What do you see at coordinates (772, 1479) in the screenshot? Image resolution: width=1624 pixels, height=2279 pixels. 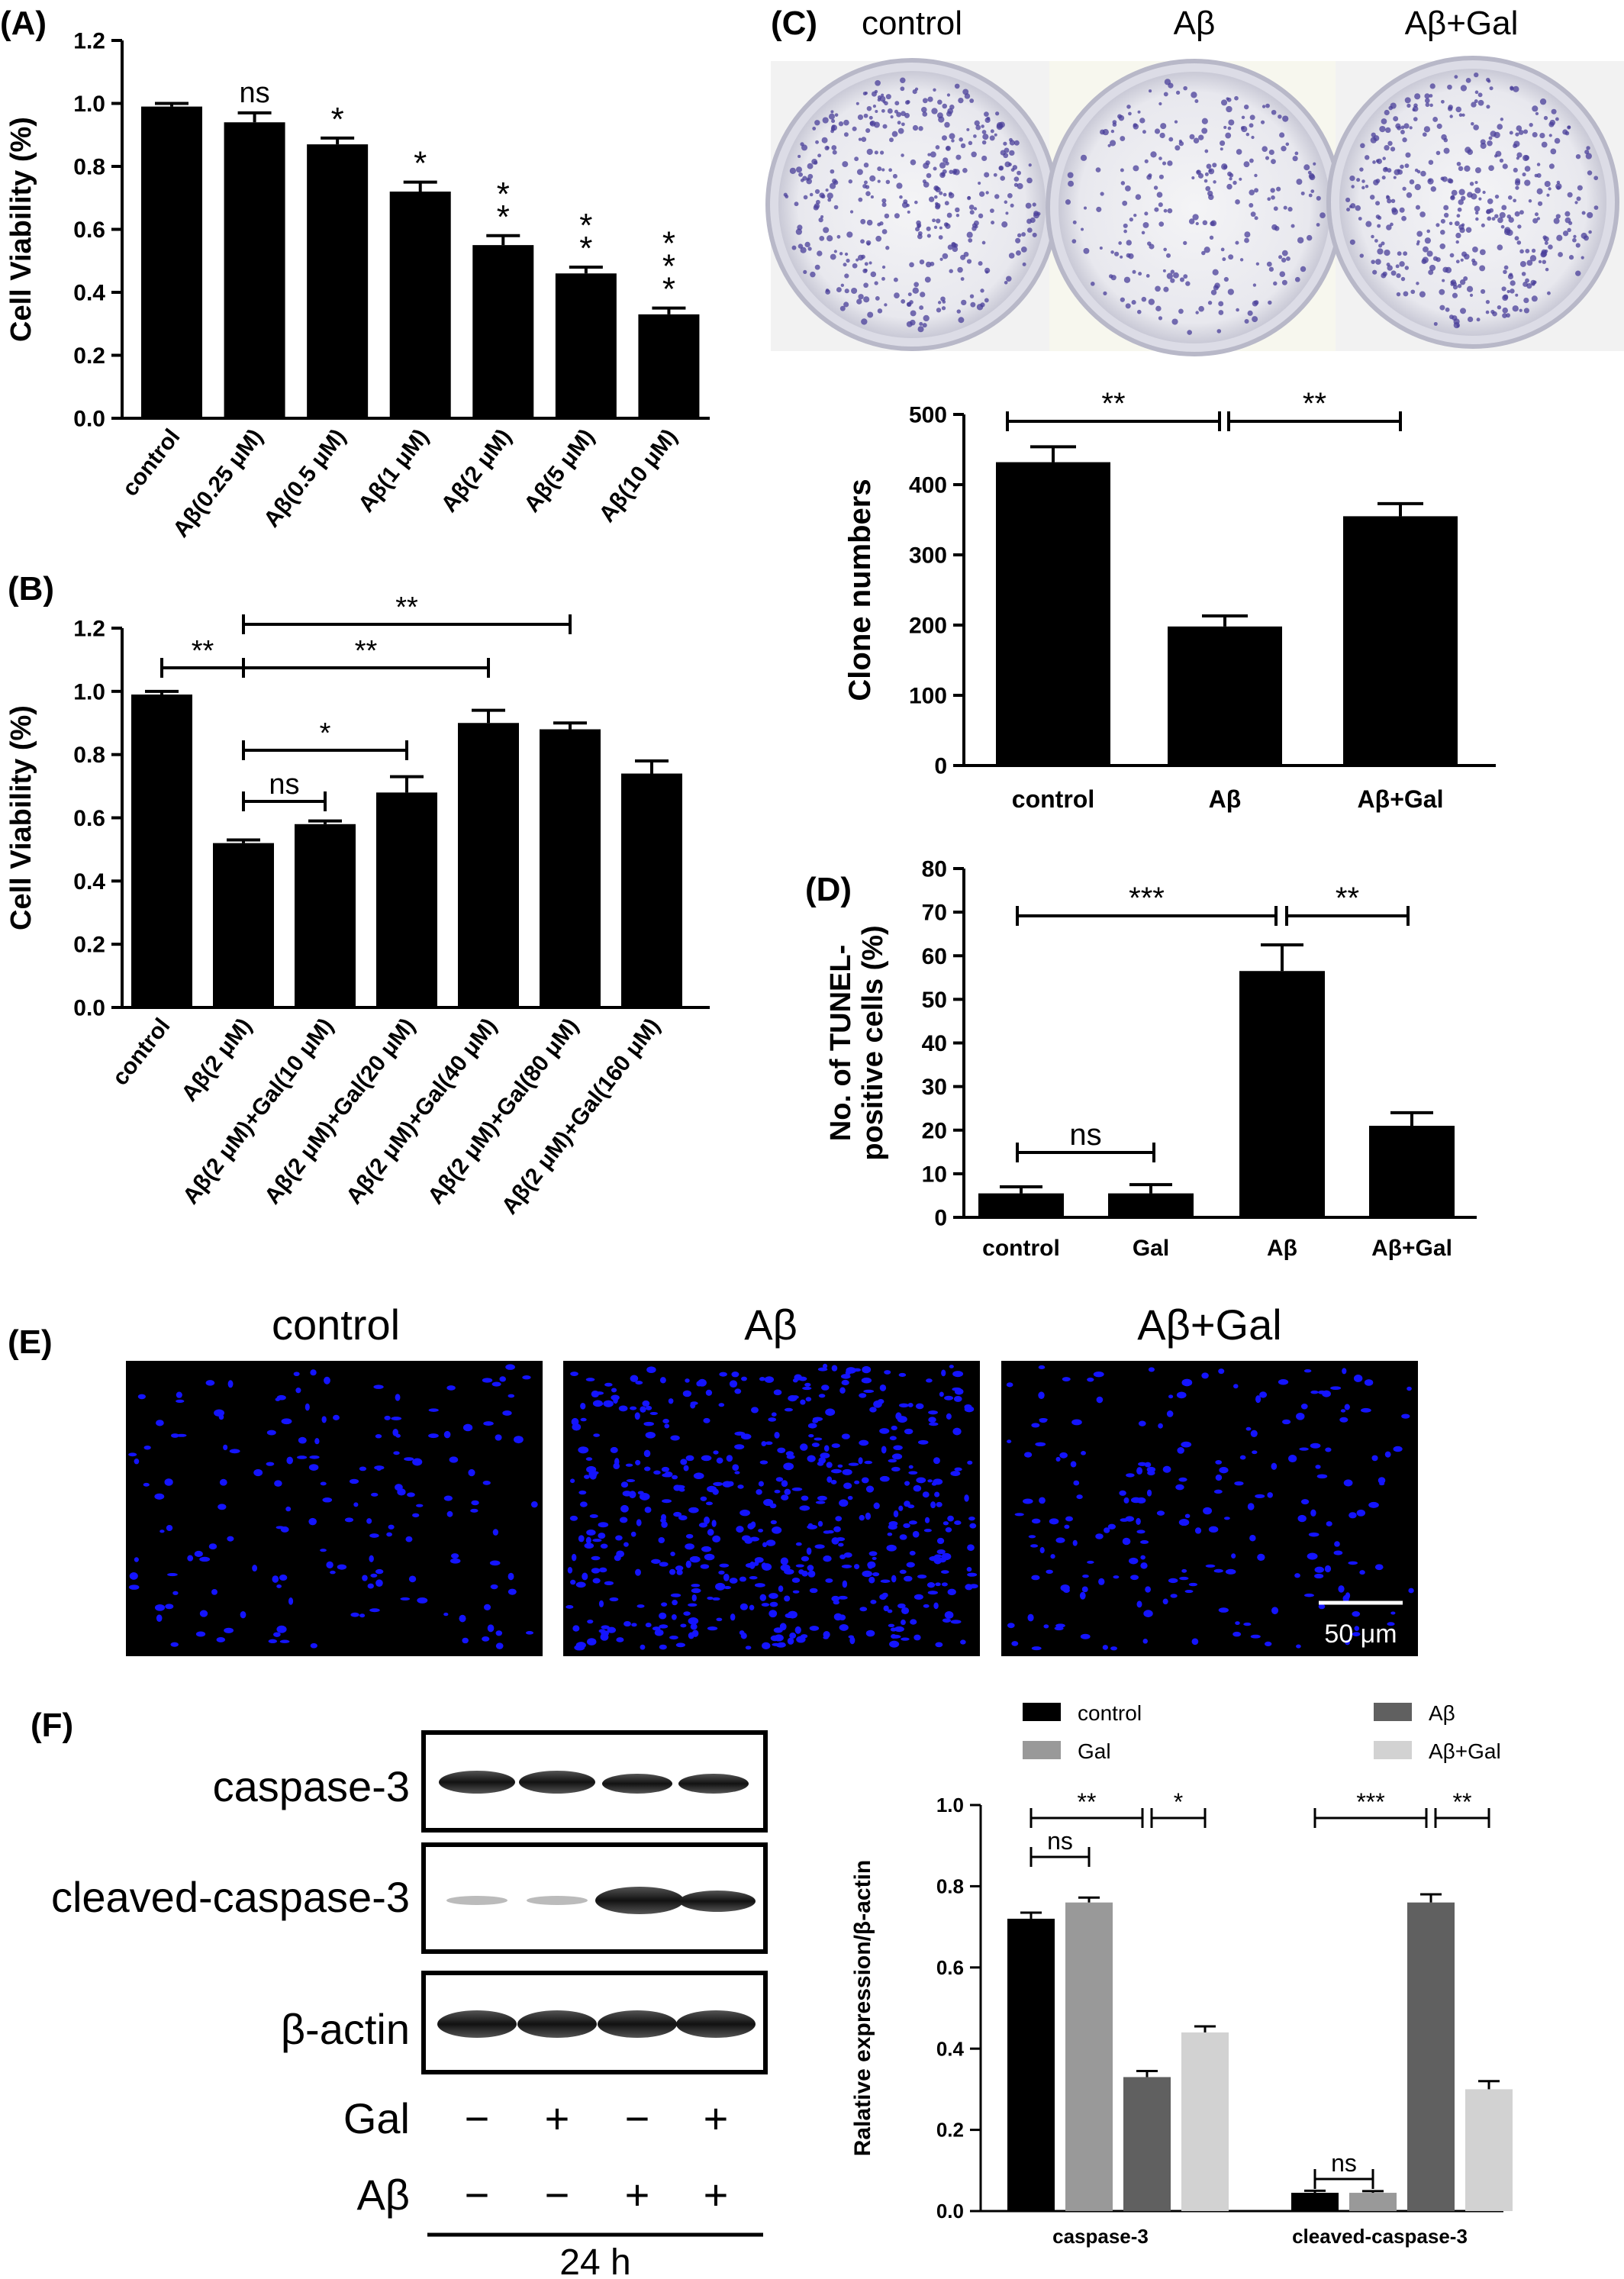 I see `fluorescence-images: control Aβ Aβ+Gal 50 μm` at bounding box center [772, 1479].